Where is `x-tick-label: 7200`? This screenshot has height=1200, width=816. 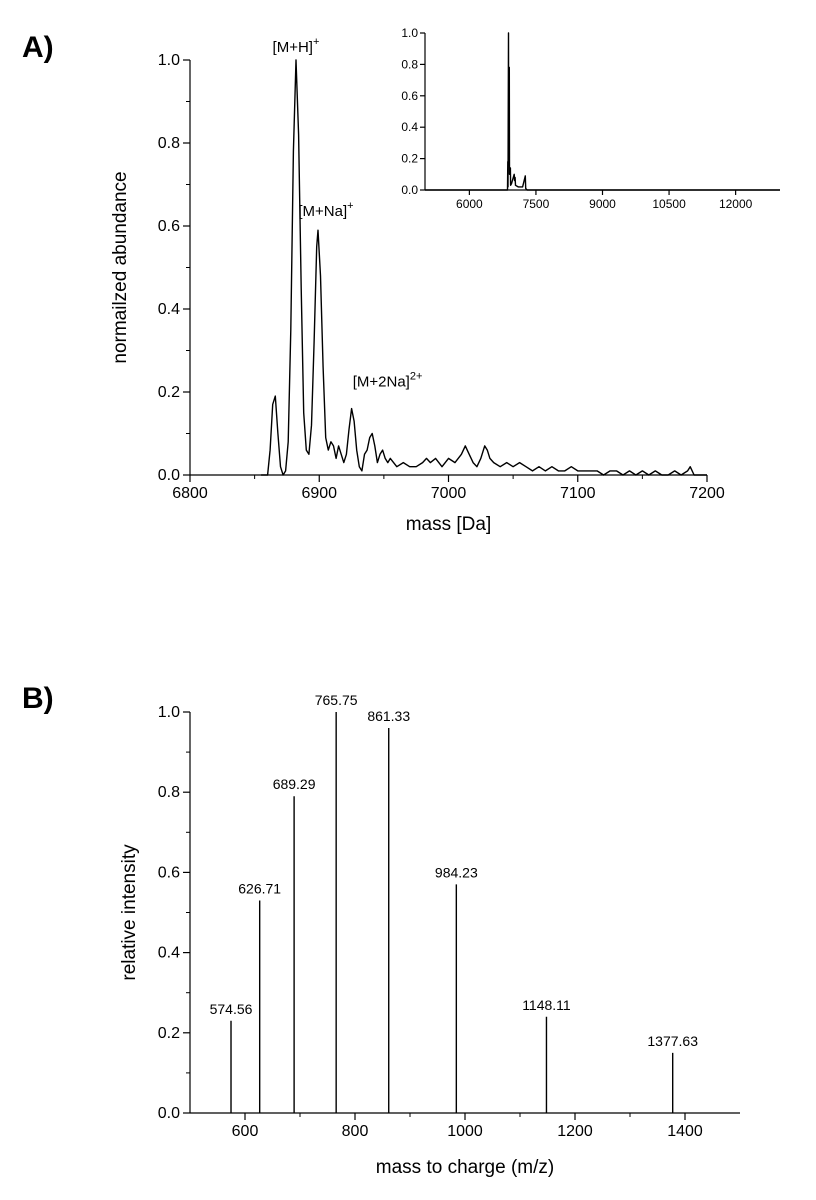 x-tick-label: 7200 is located at coordinates (707, 493).